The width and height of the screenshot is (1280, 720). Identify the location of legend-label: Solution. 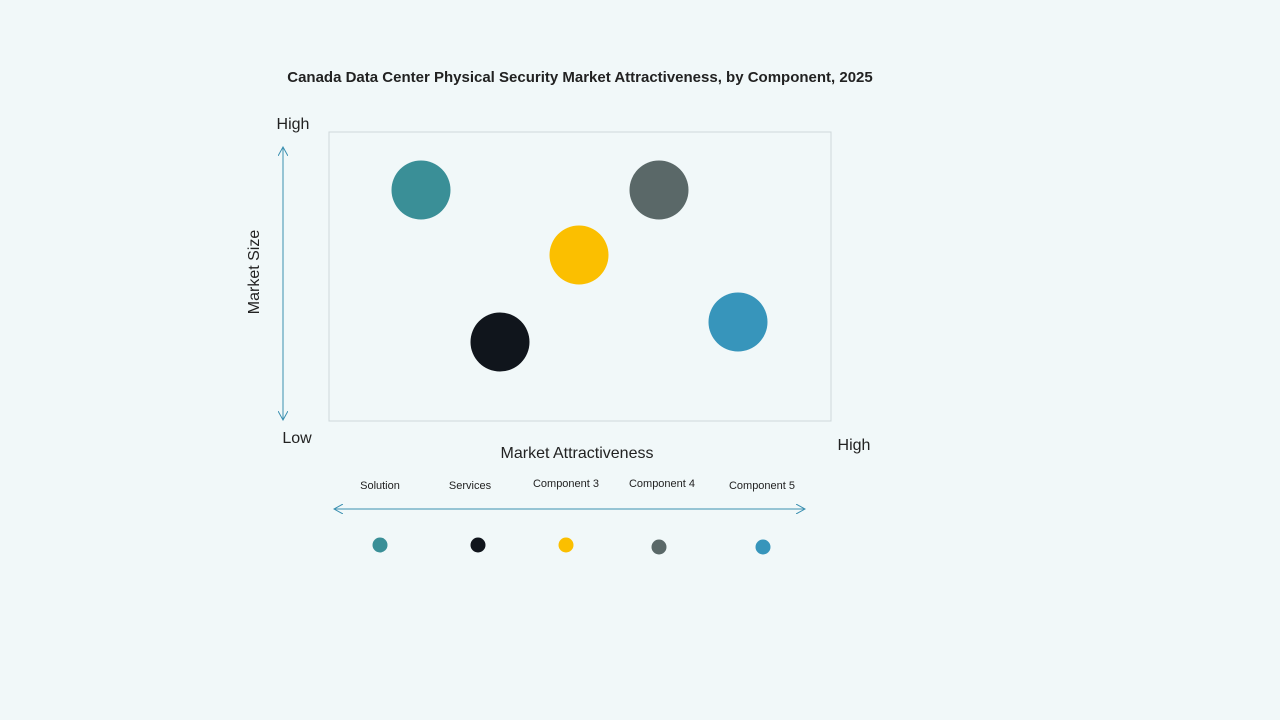
(380, 486).